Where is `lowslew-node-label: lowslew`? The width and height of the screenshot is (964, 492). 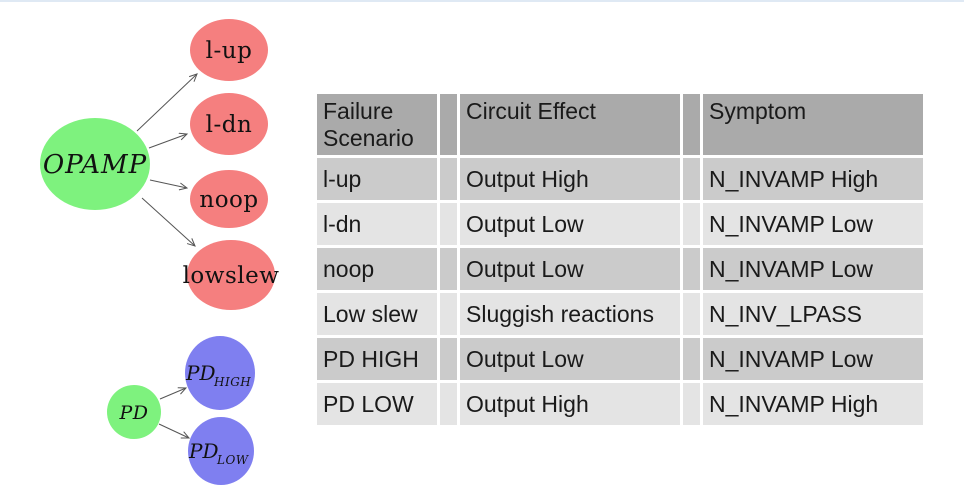
lowslew-node-label: lowslew is located at coordinates (231, 276).